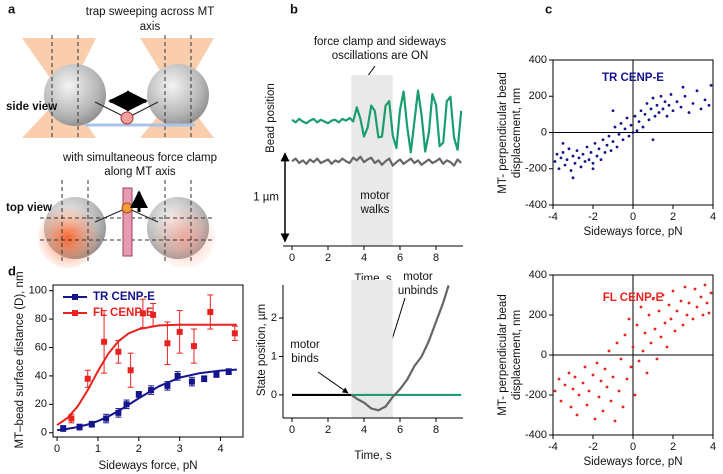 The image size is (723, 474). I want to click on bead, so click(75, 95).